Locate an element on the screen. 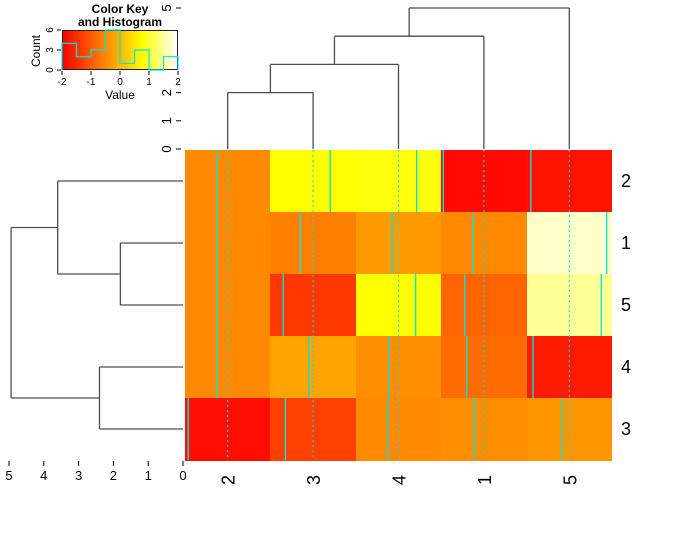 This screenshot has width=691, height=543. color-key-gradient is located at coordinates (120, 50).